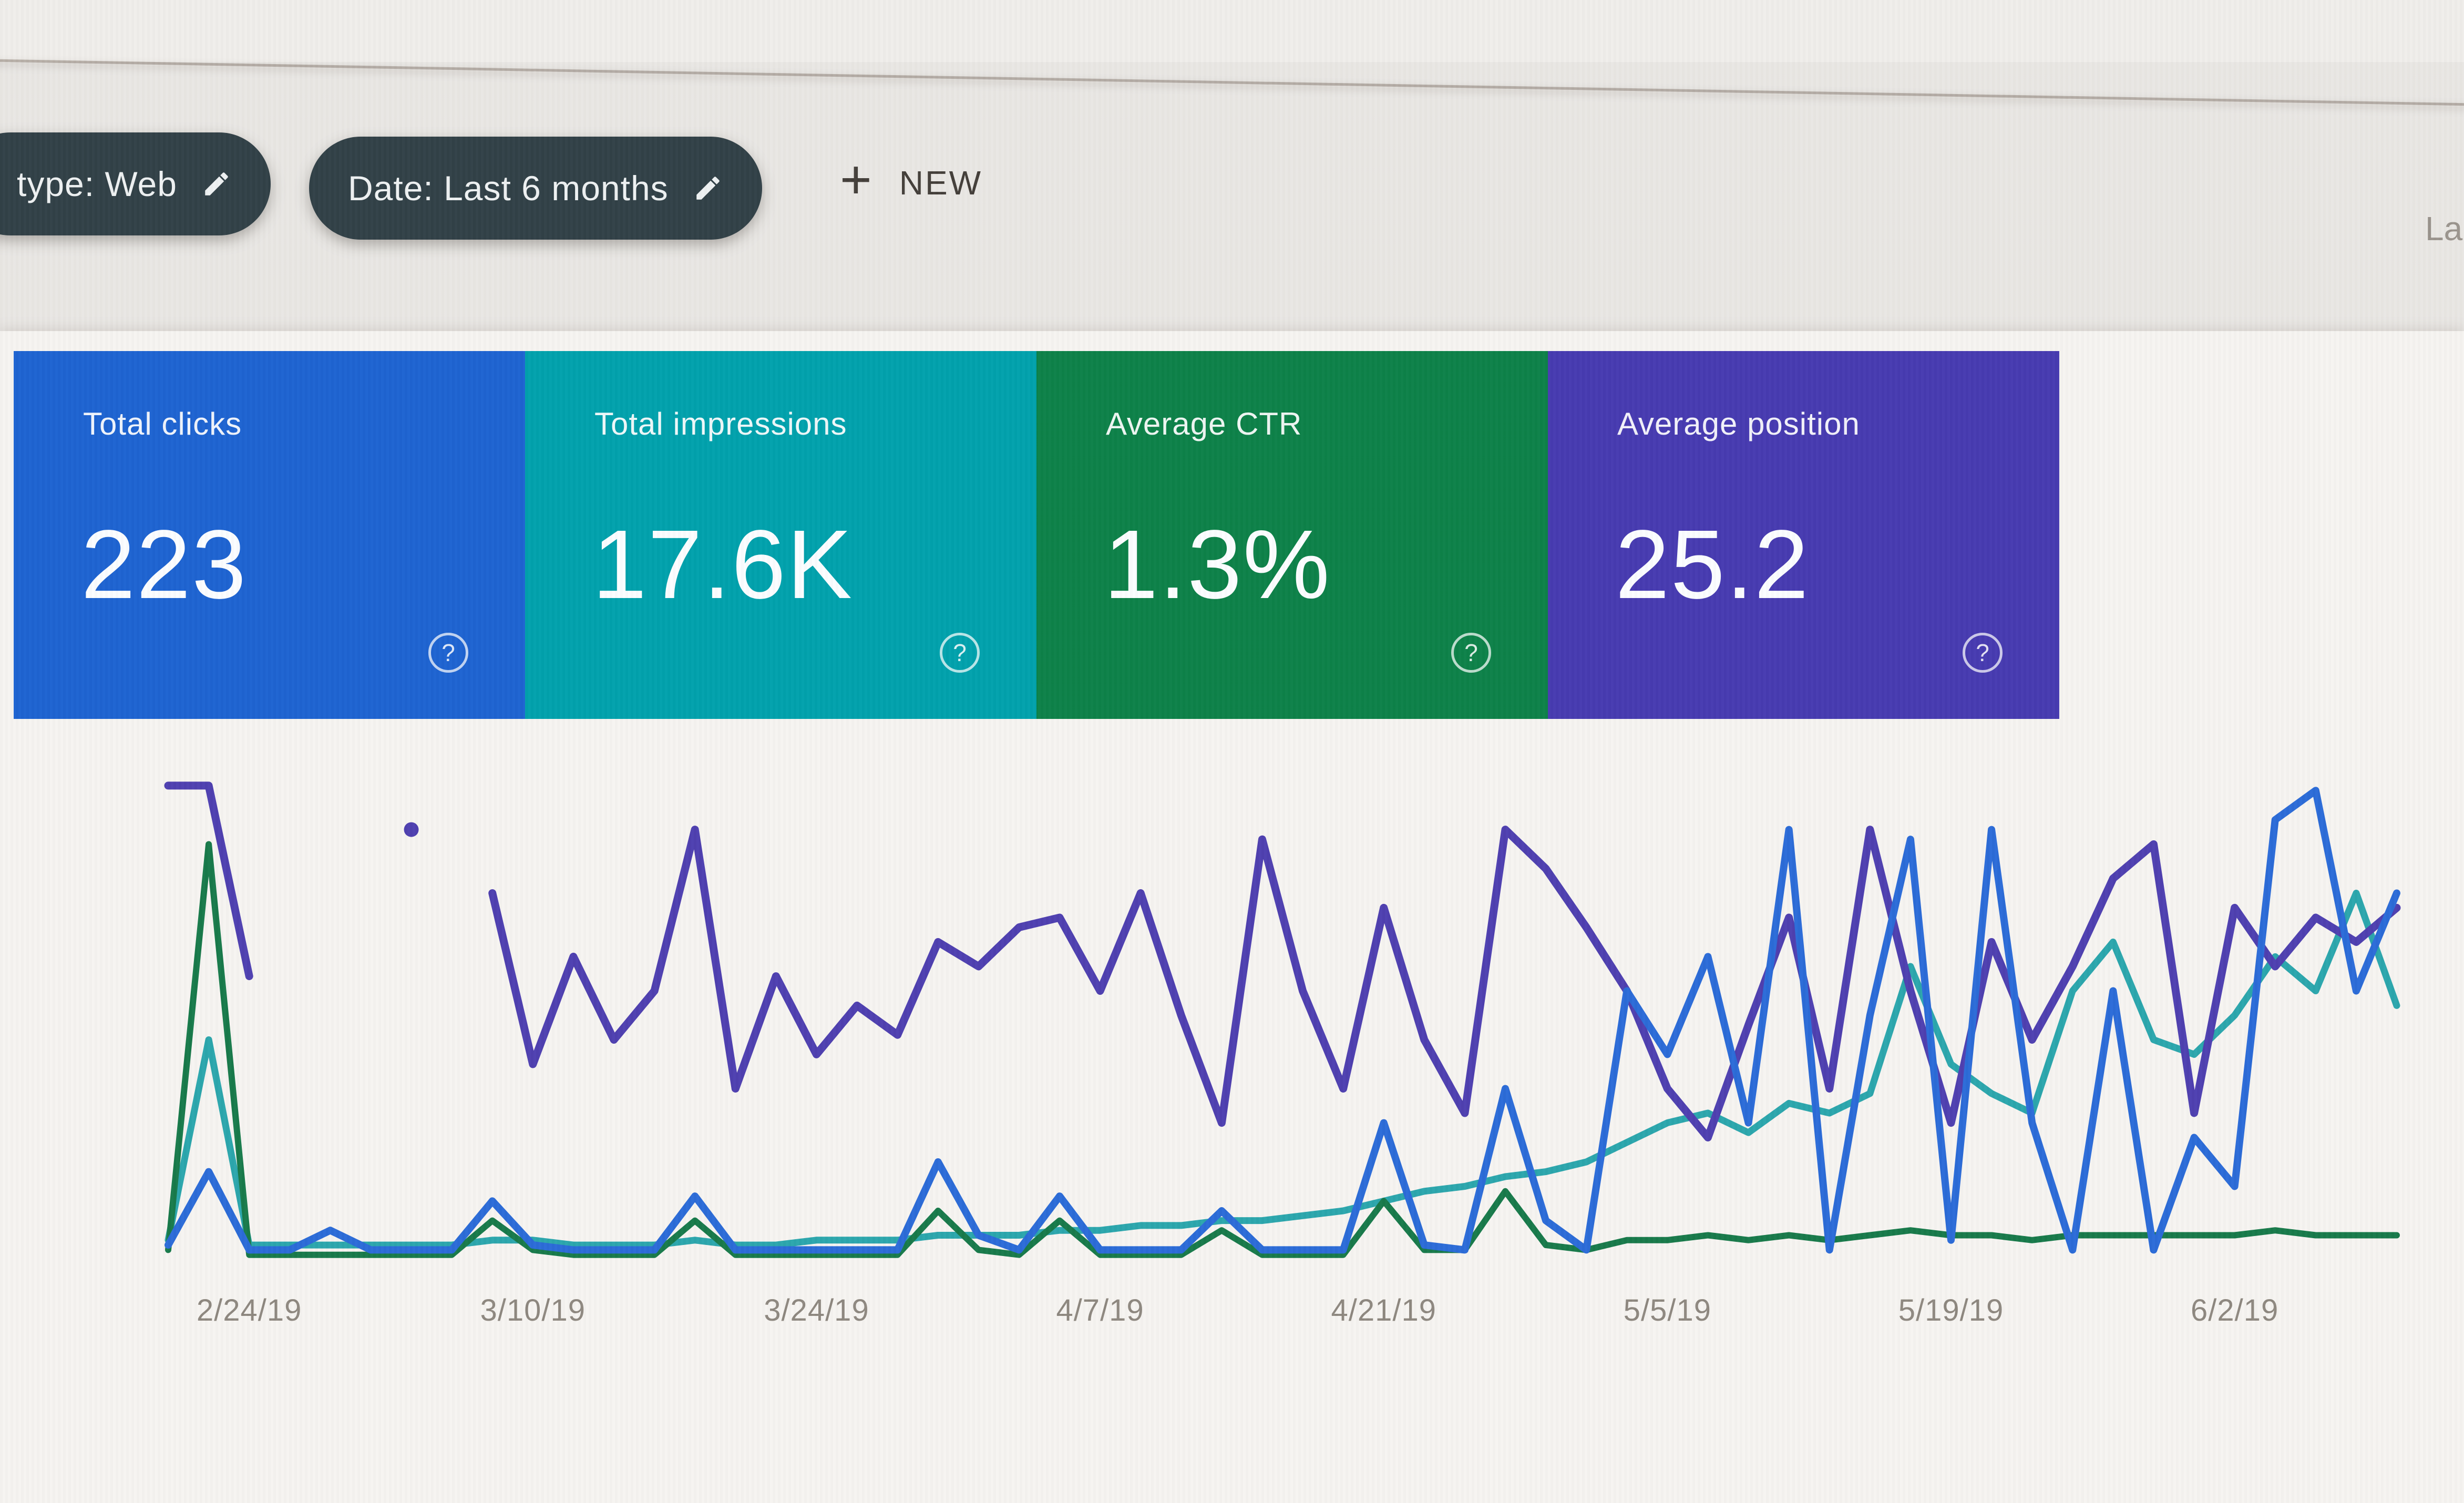 This screenshot has width=2464, height=1503. I want to click on new-filter-button: + NEW, so click(912, 181).